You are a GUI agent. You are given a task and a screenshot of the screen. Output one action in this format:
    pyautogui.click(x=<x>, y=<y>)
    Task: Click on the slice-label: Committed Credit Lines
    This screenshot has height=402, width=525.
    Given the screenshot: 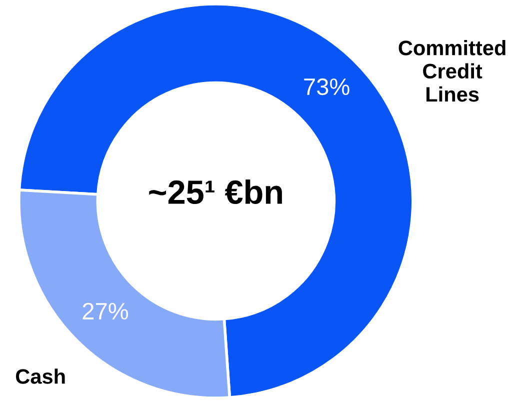 What is the action you would take?
    pyautogui.click(x=452, y=71)
    